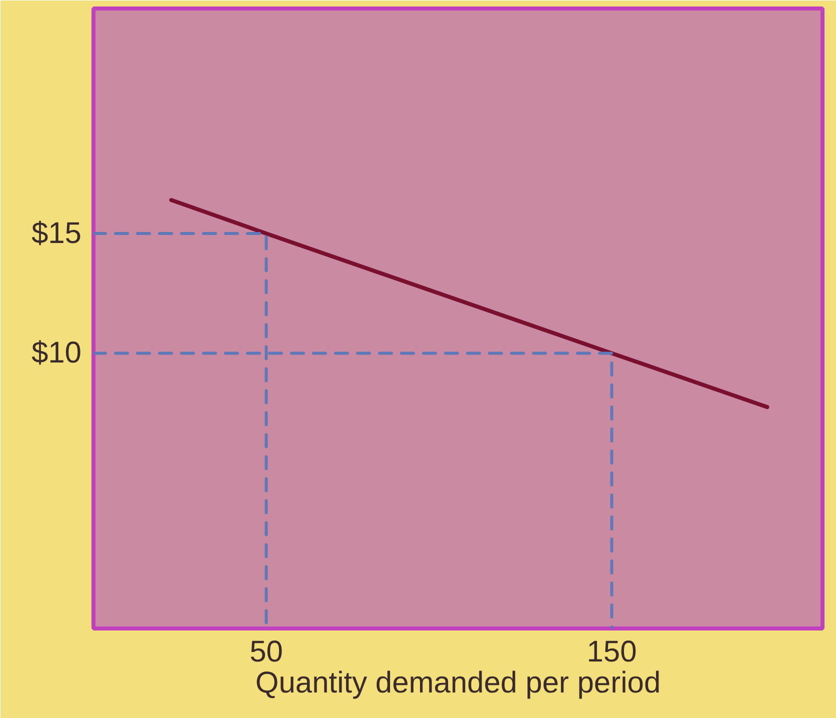  Describe the element at coordinates (611, 652) in the screenshot. I see `x-tick-label: 150` at that location.